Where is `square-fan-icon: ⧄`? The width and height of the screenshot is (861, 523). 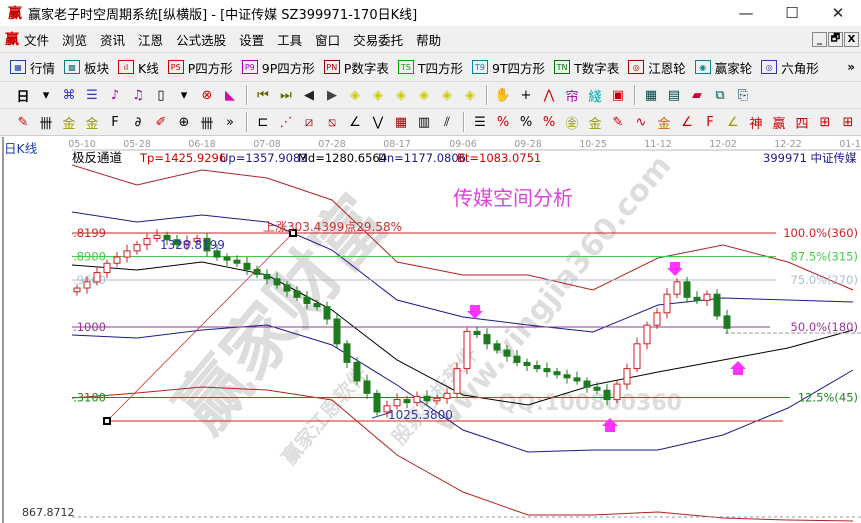 square-fan-icon: ⧄ is located at coordinates (309, 122).